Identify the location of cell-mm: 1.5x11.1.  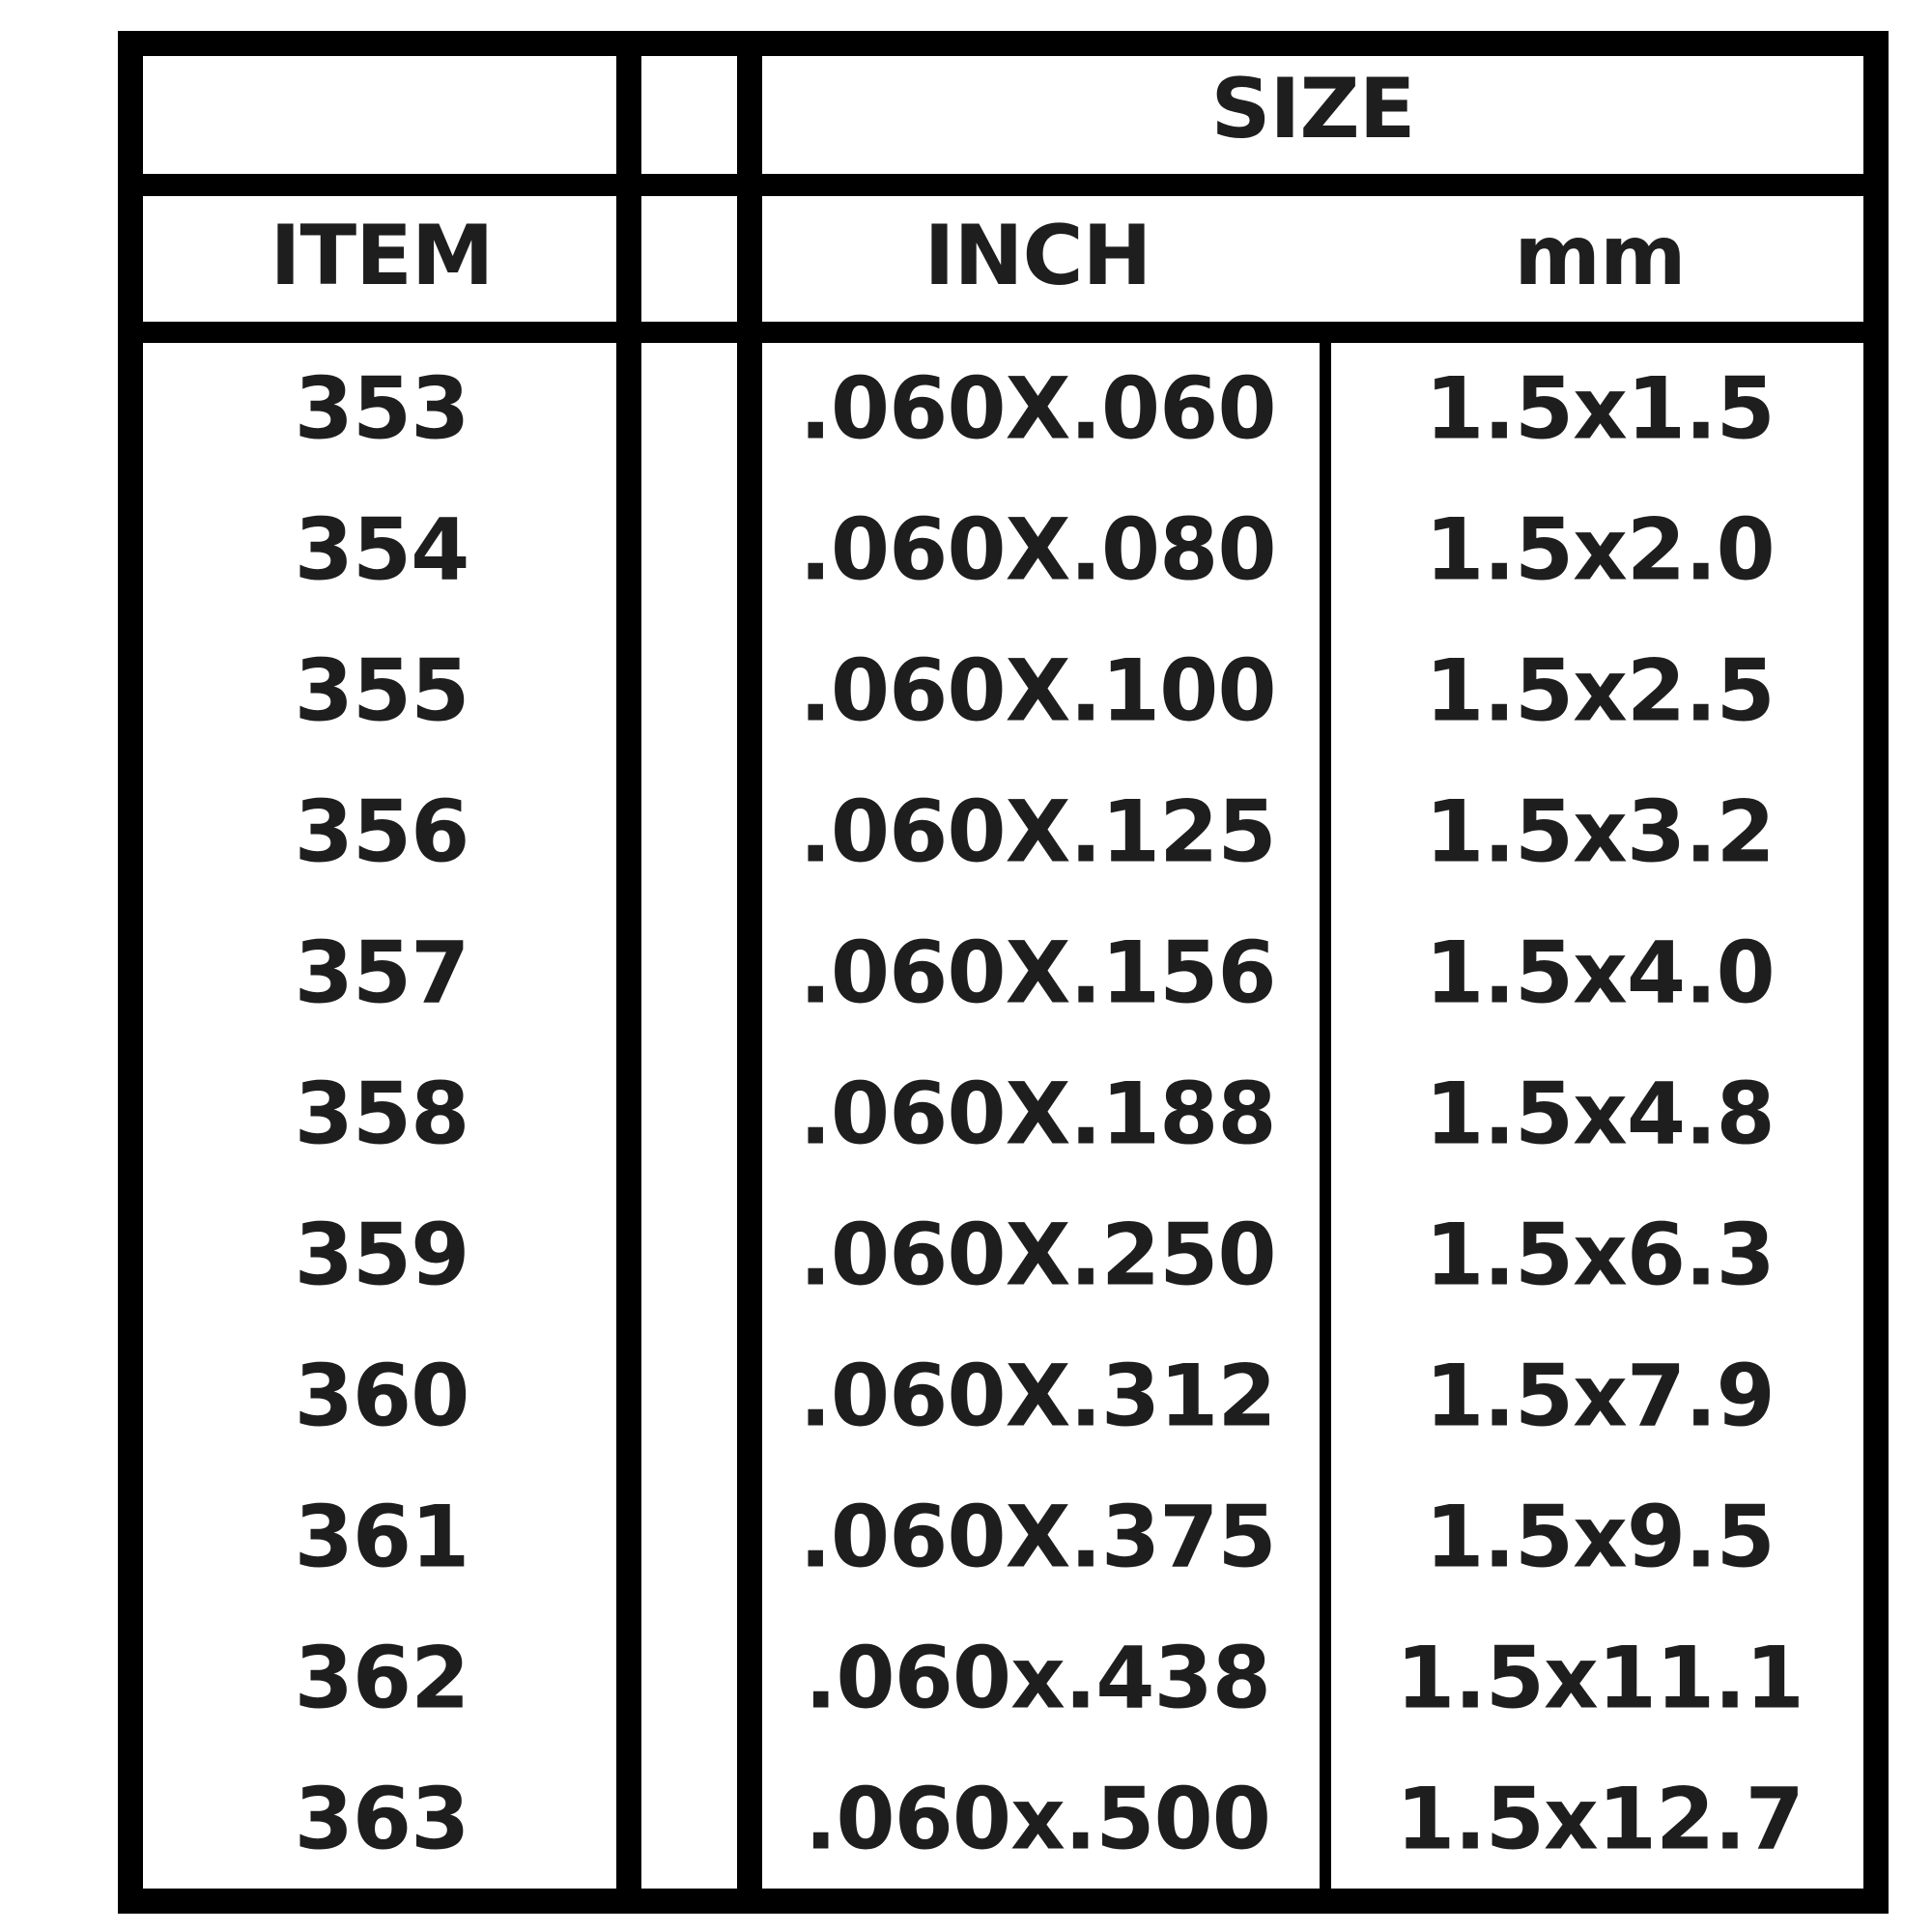
(1600, 1678).